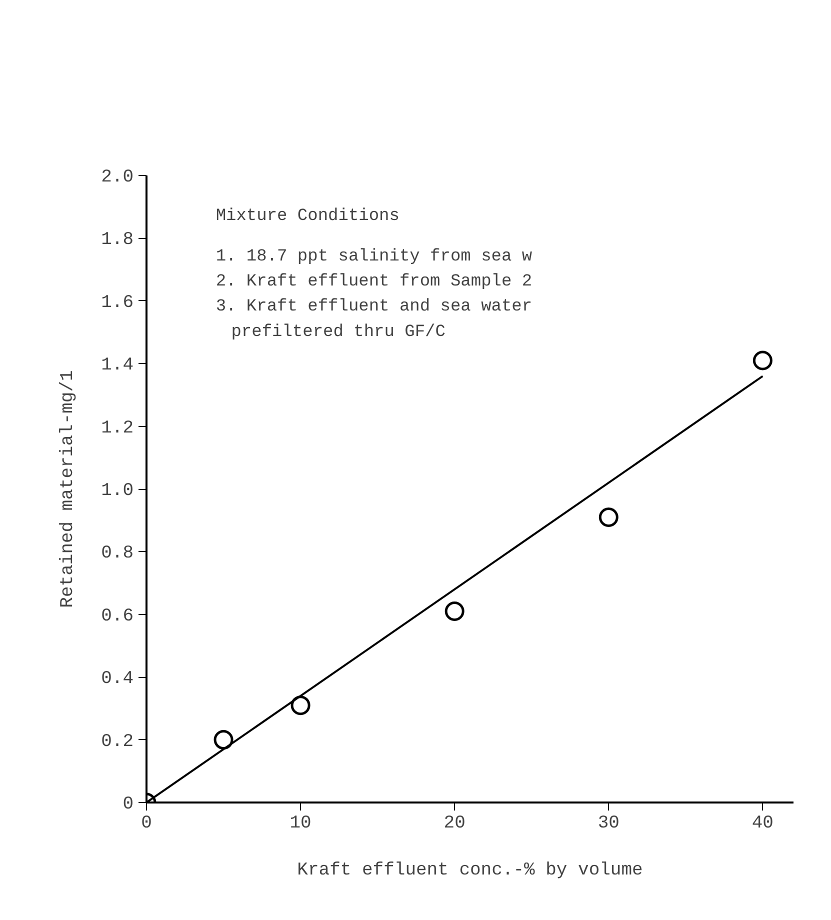 Image resolution: width=831 pixels, height=920 pixels. What do you see at coordinates (117, 366) in the screenshot?
I see `y-tick-label: 1.4` at bounding box center [117, 366].